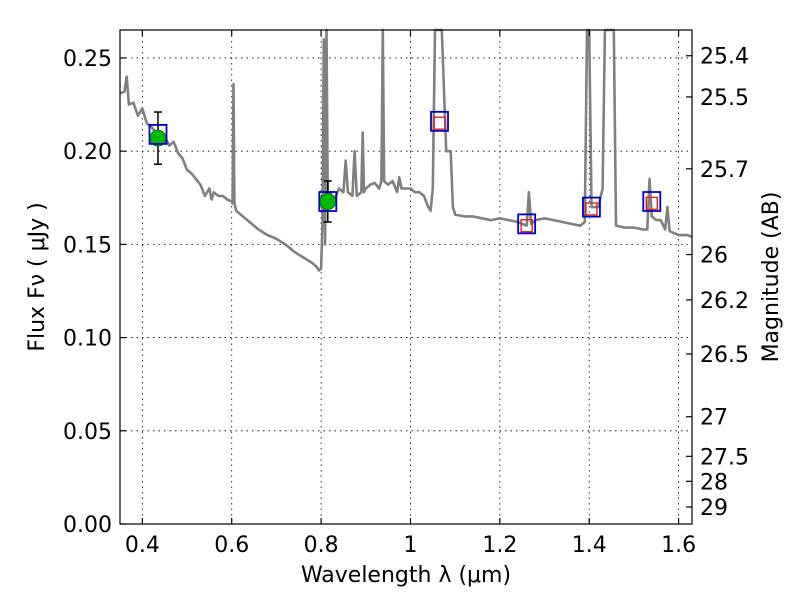 The height and width of the screenshot is (600, 800). Describe the element at coordinates (724, 301) in the screenshot. I see `mag-tick-label: 26.2` at that location.